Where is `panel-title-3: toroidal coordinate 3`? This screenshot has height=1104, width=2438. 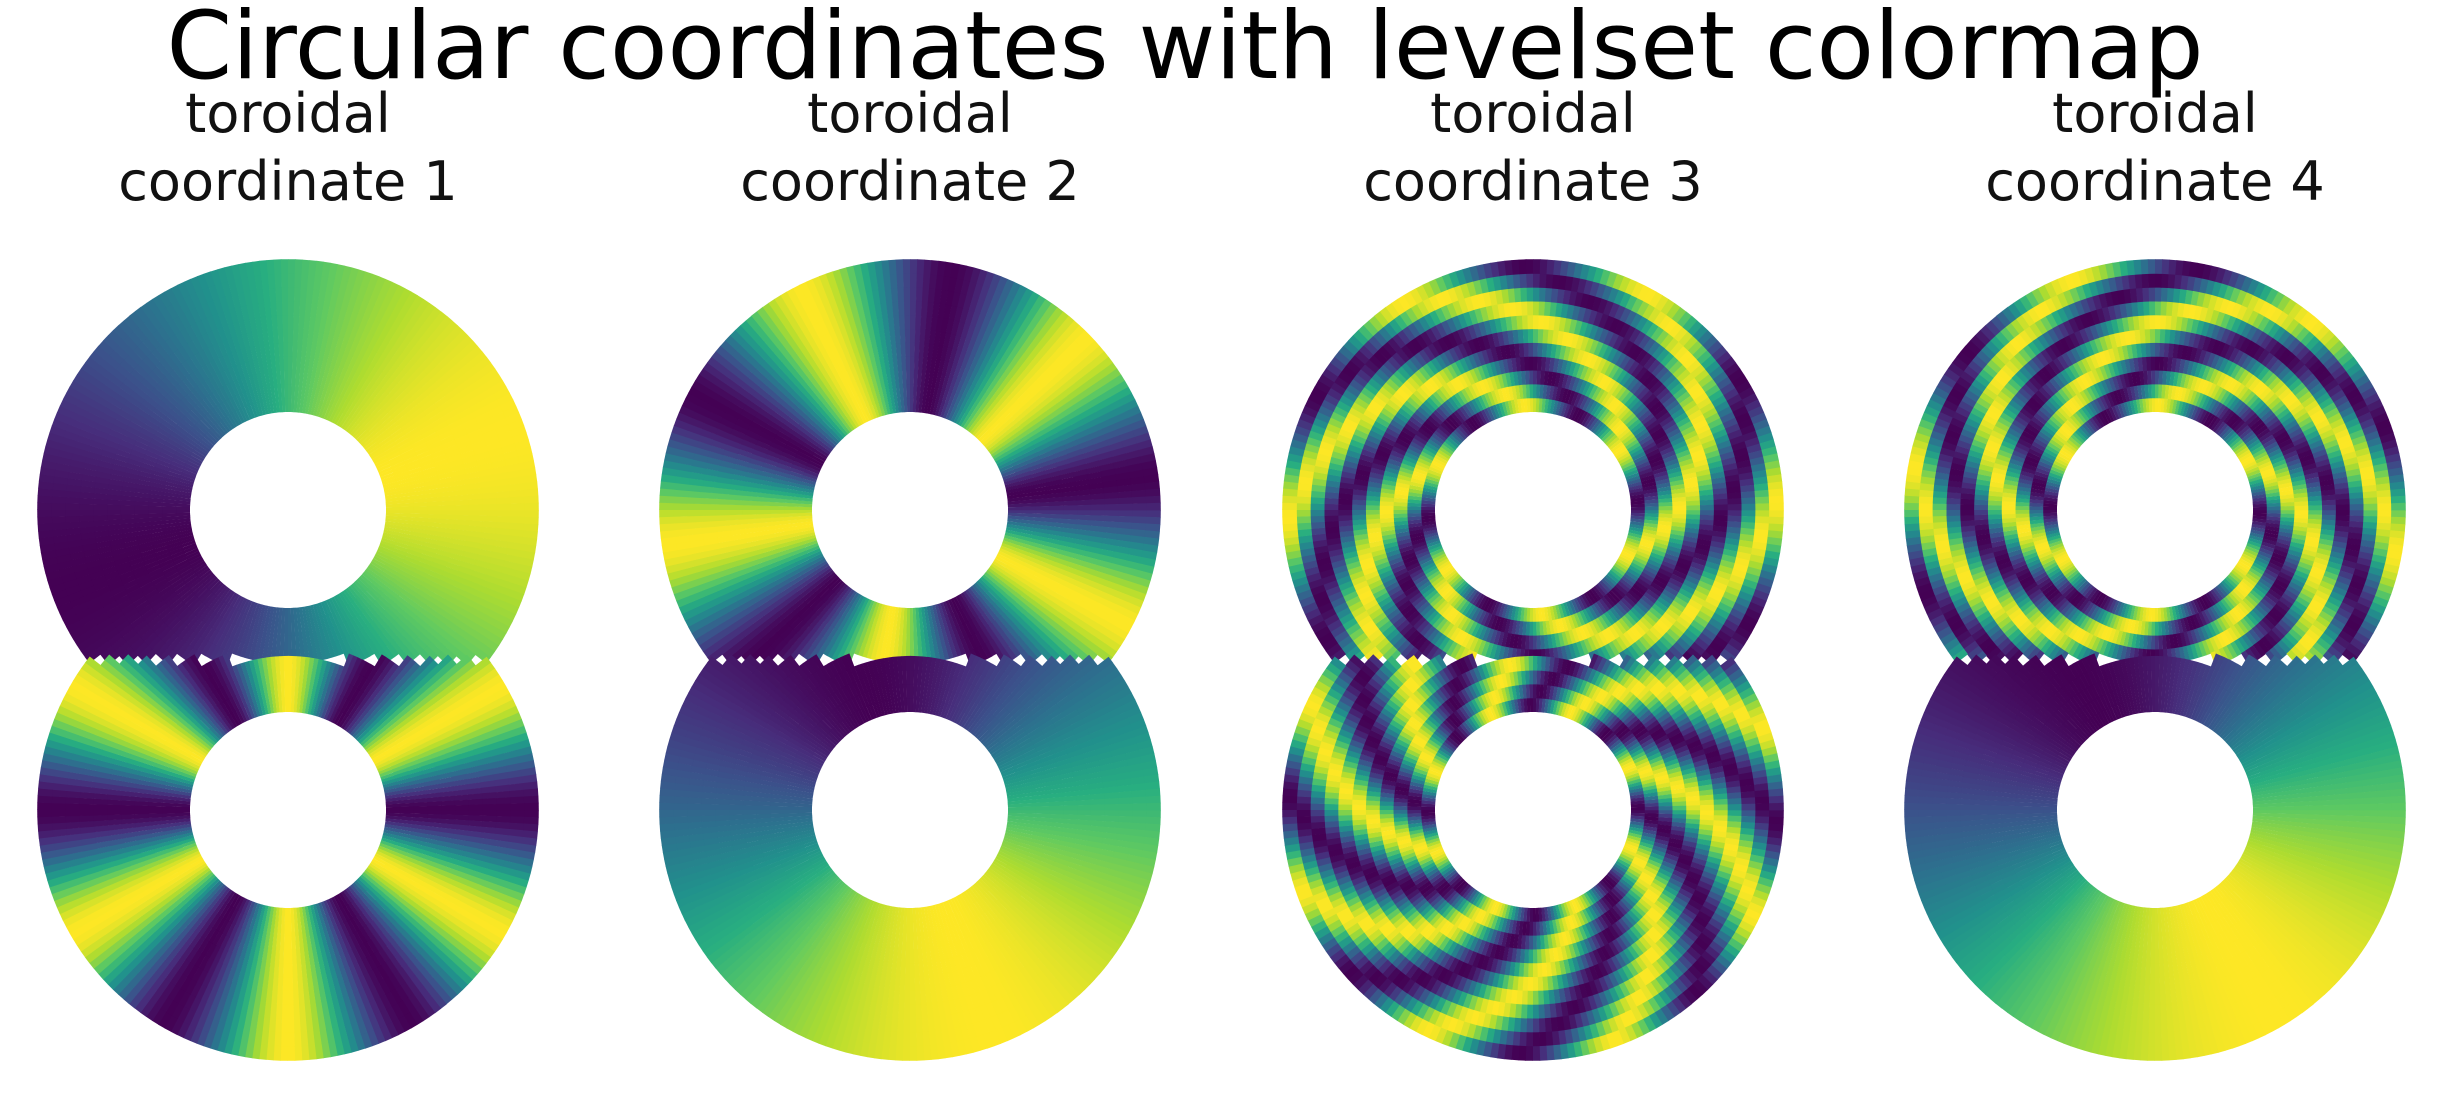 panel-title-3: toroidal coordinate 3 is located at coordinates (1533, 148).